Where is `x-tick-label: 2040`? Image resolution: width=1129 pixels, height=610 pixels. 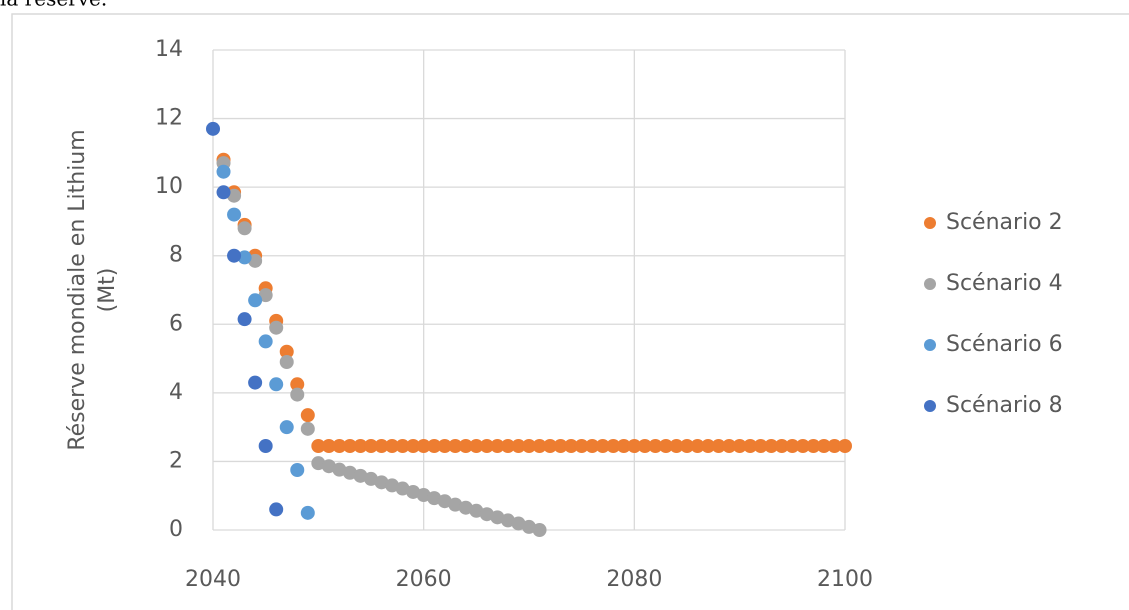
x-tick-label: 2040 is located at coordinates (213, 579).